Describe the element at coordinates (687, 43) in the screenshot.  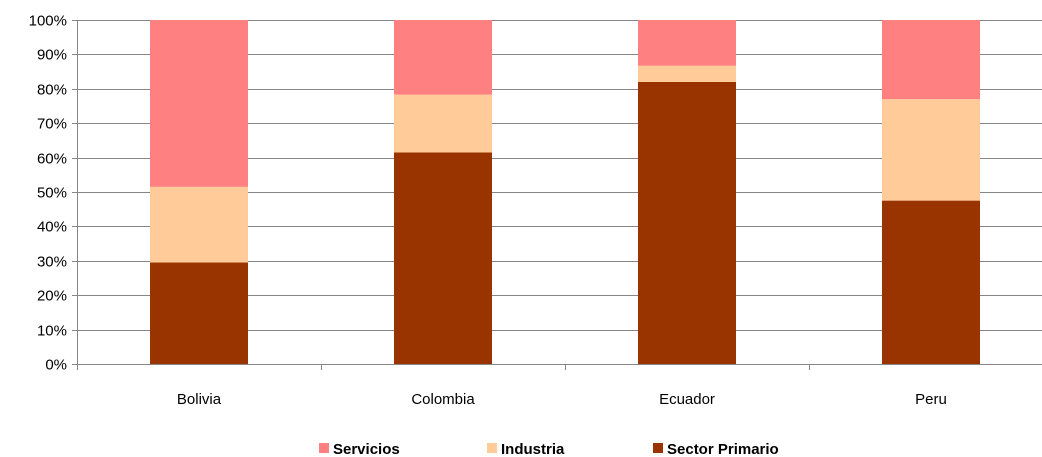
I see `bar-segment-servicios-ecuador` at that location.